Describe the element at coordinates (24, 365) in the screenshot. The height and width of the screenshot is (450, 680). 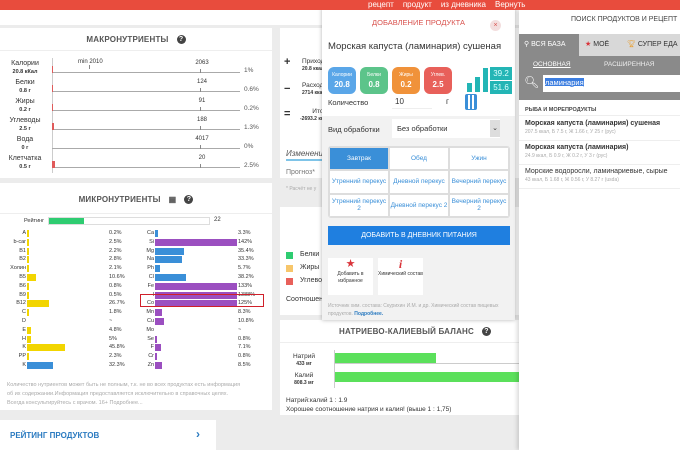
I see `micro-name: K` at that location.